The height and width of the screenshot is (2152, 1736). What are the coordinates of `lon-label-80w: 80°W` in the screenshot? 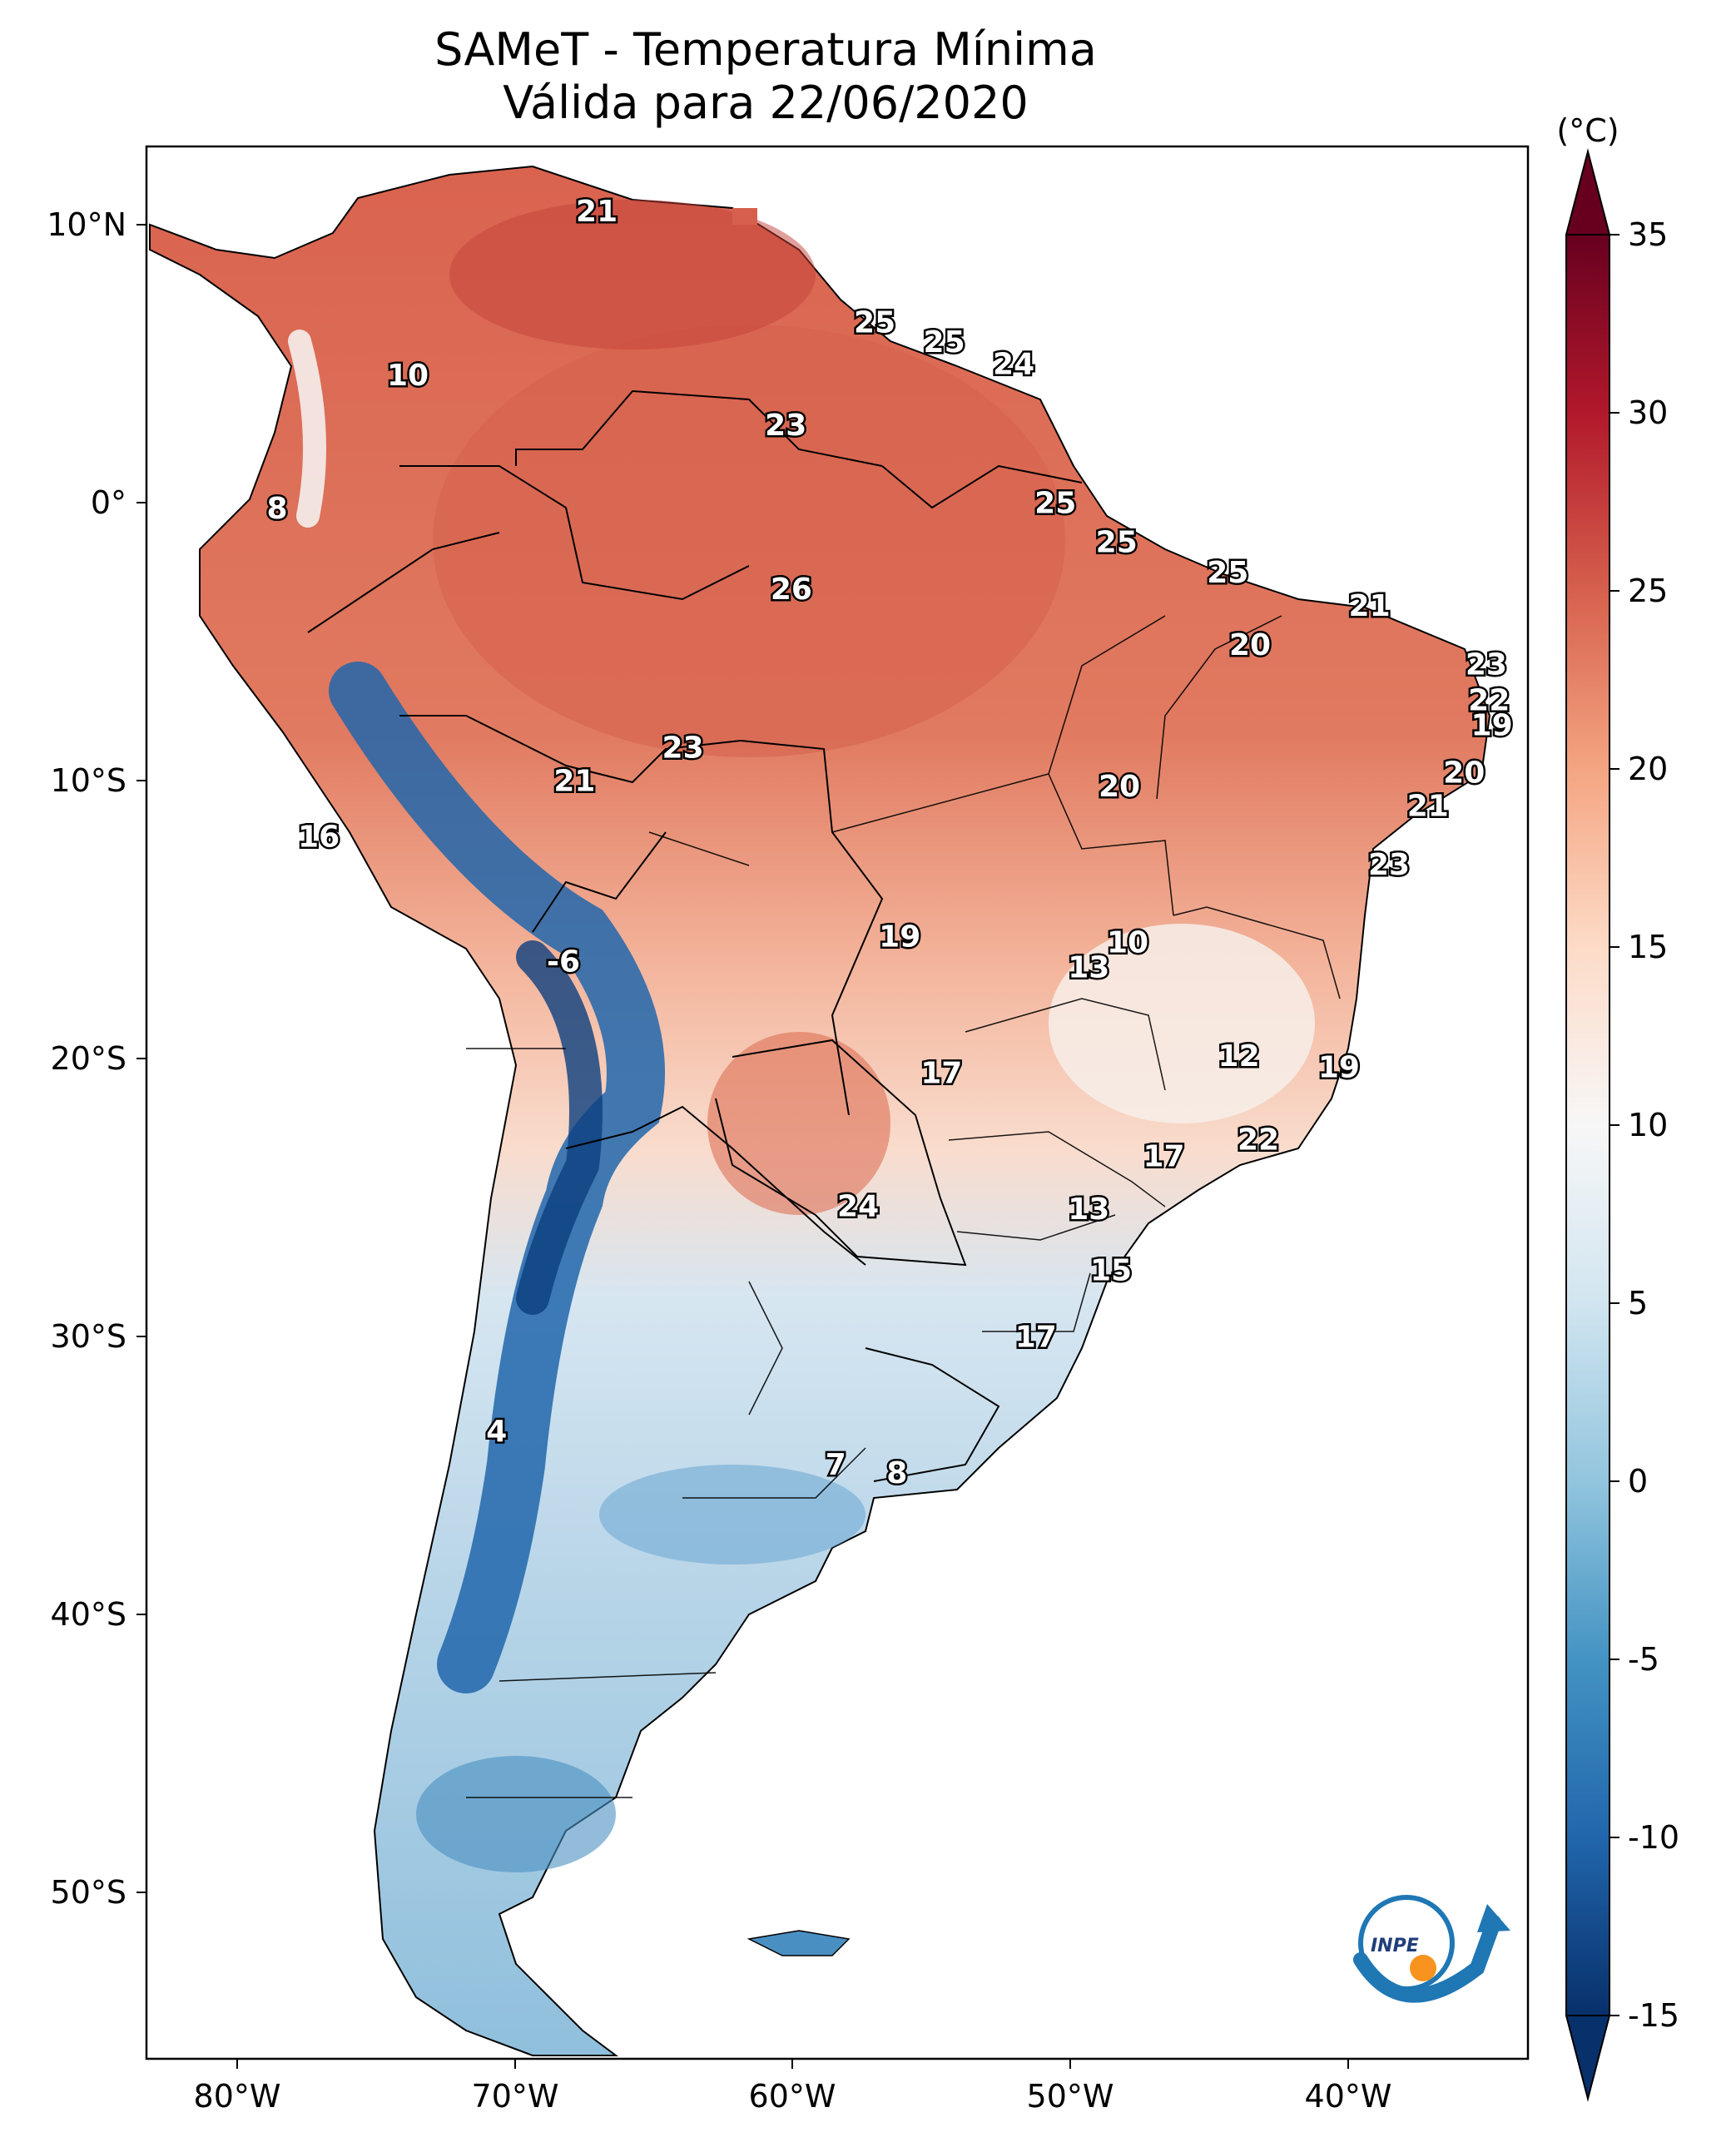 It's located at (237, 2096).